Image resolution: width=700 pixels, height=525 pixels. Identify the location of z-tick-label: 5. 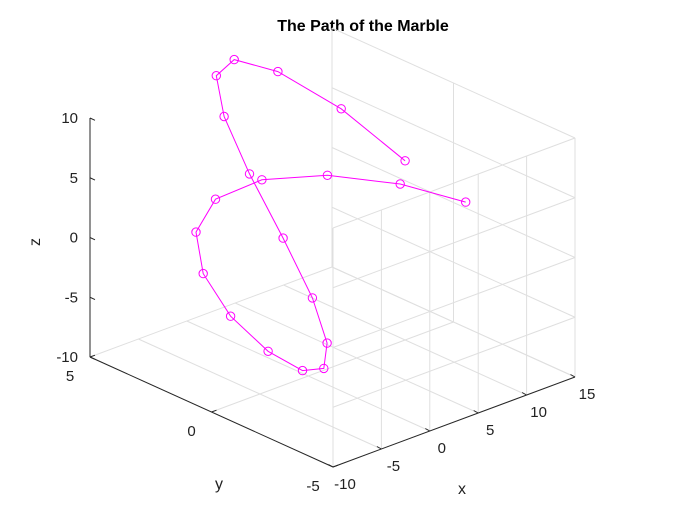
(74, 178).